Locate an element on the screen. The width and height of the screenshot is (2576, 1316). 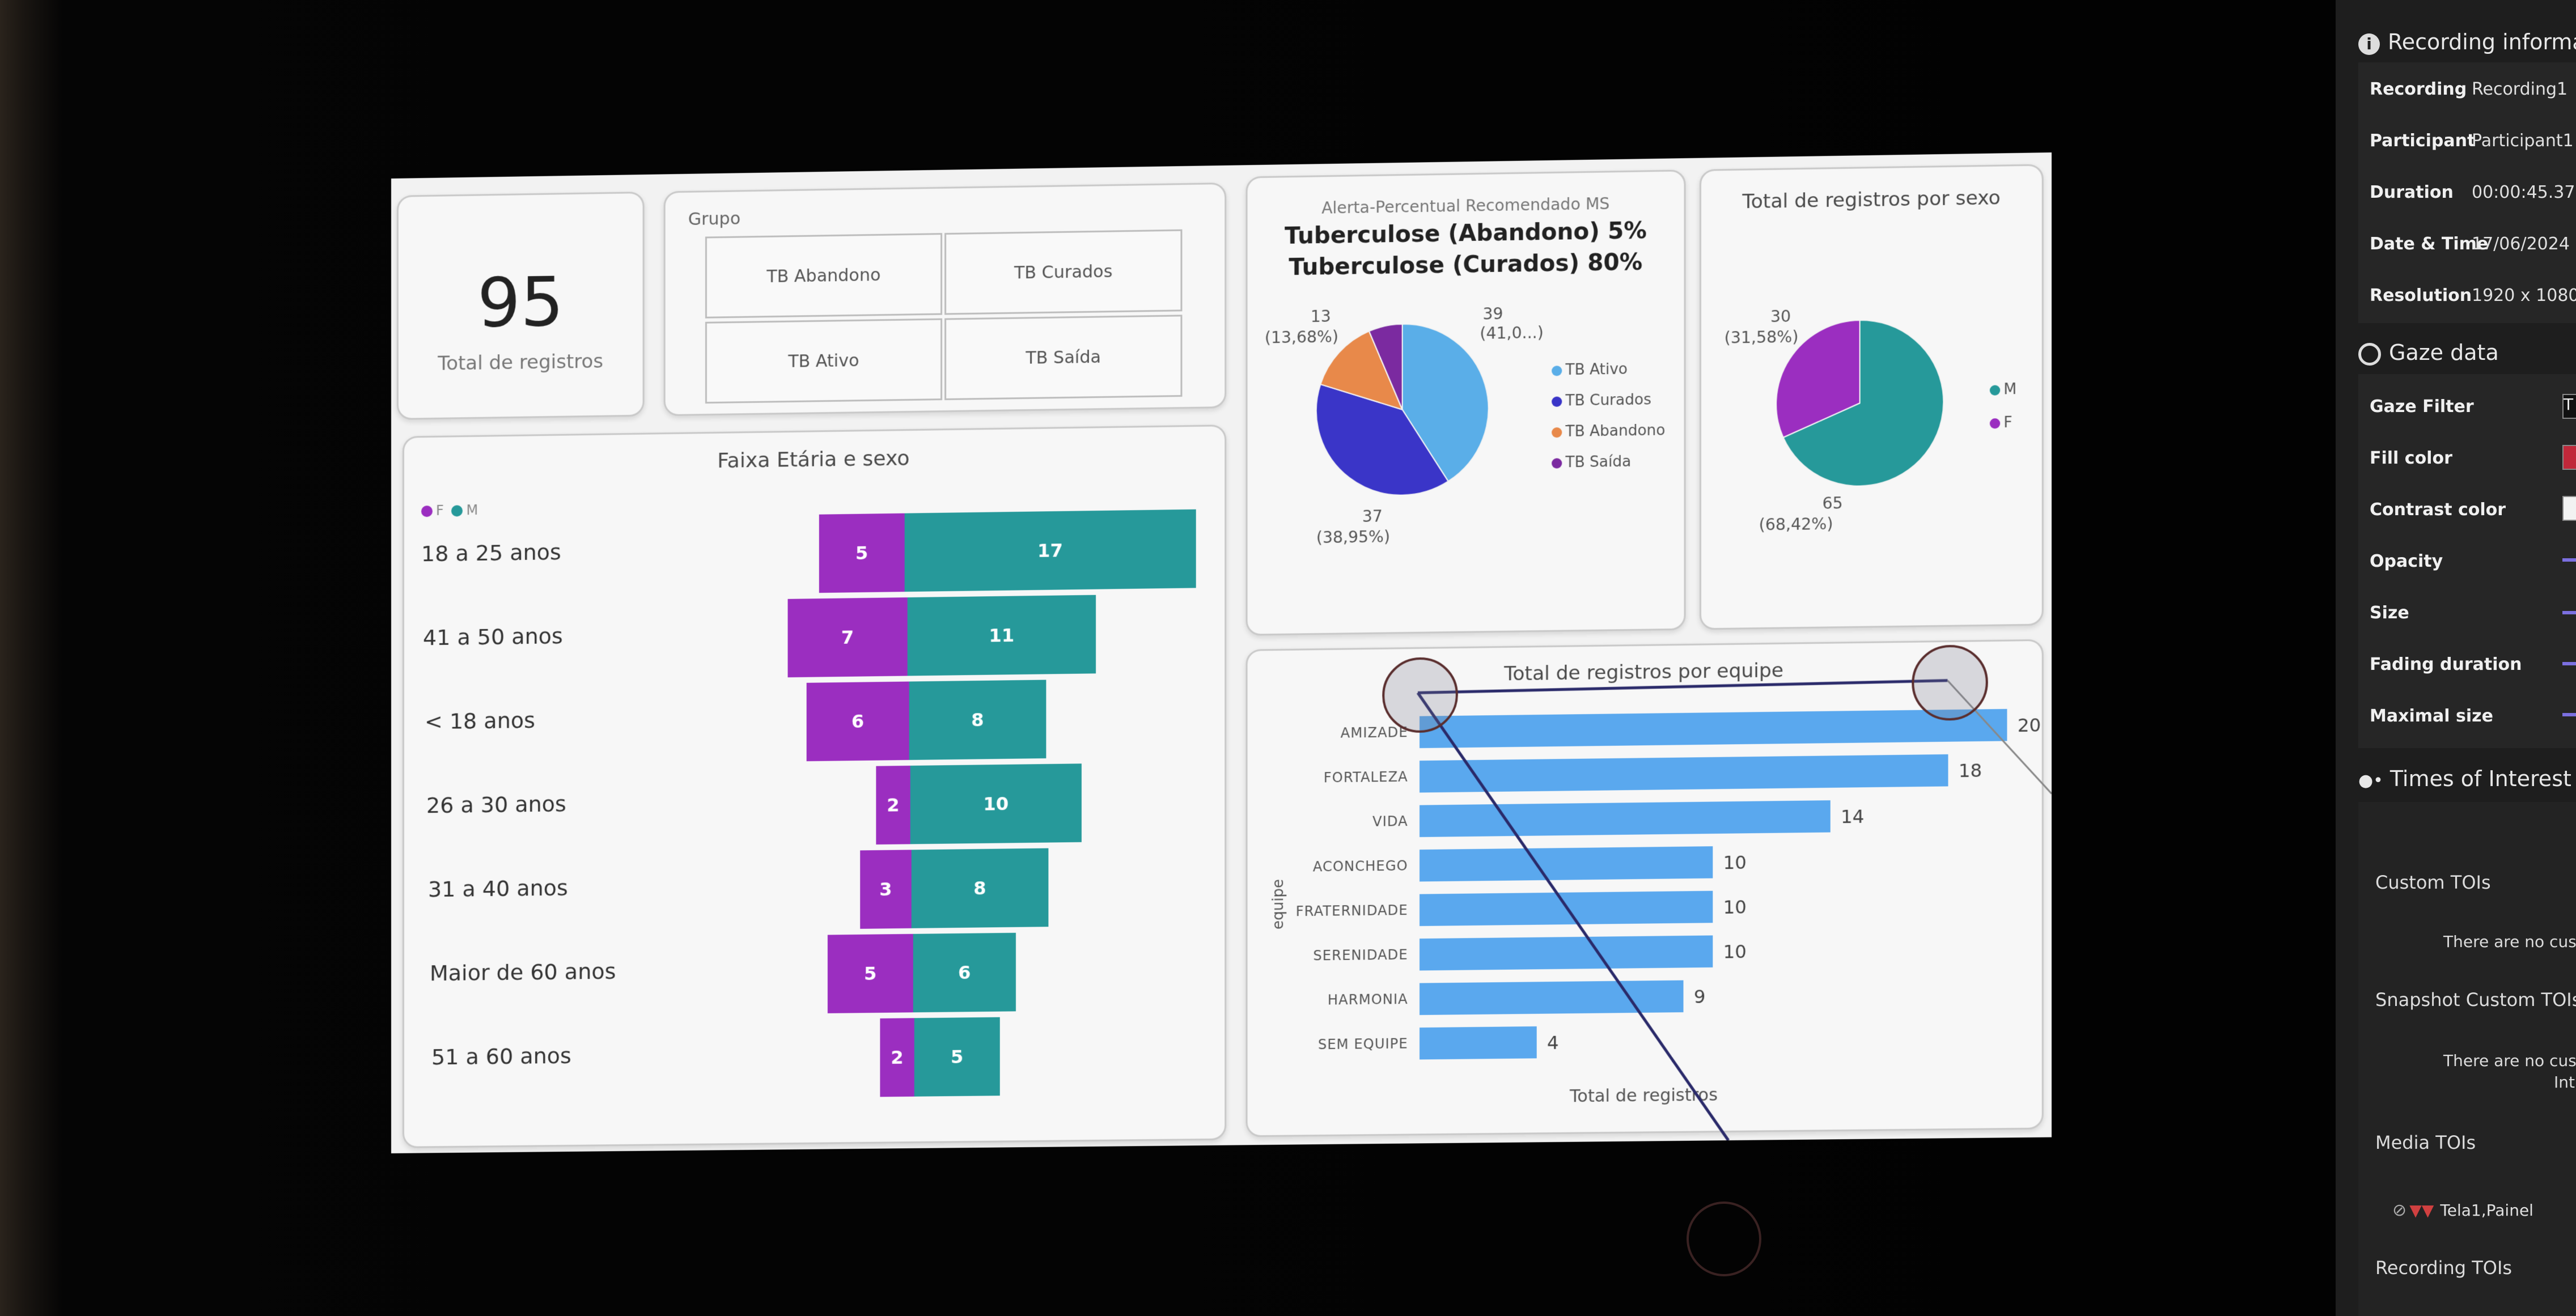
media-toi-item: ⊘ ▼▼ Tela1,Painel is located at coordinates (2462, 1210).